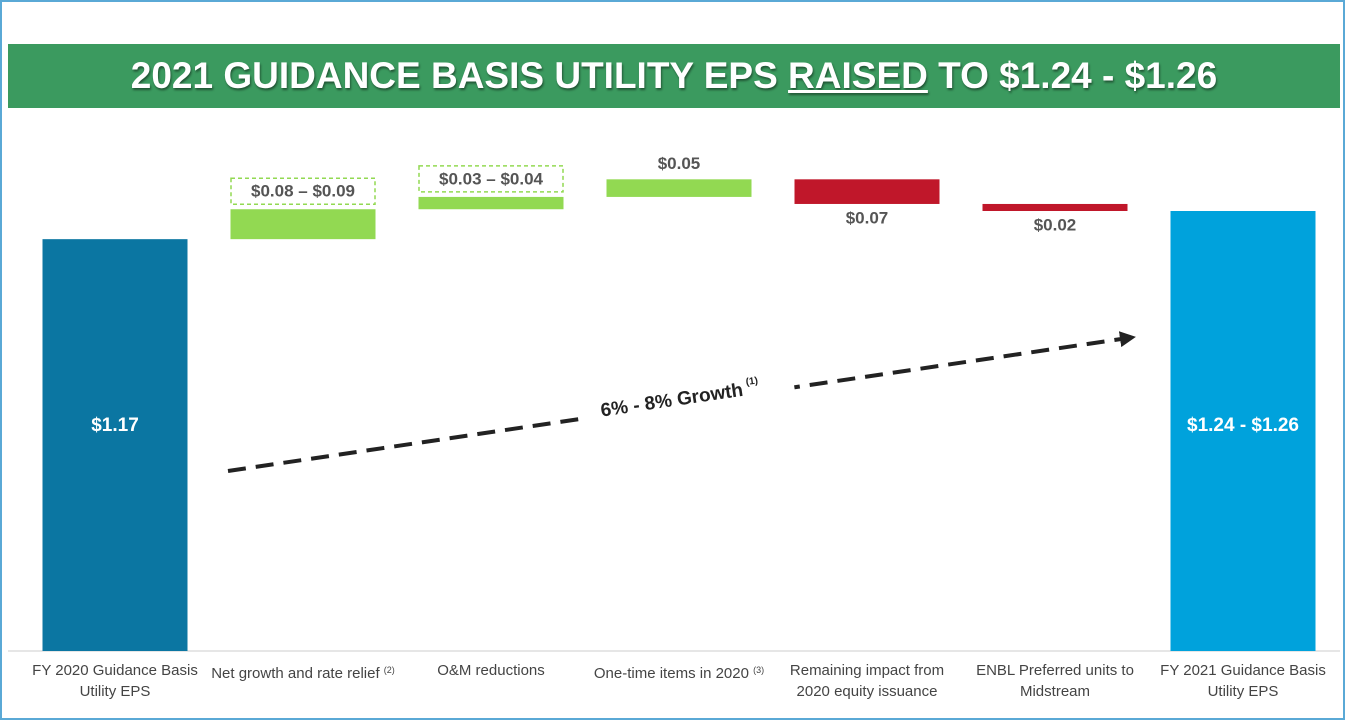  I want to click on x-tick-label: FY 2021 Guidance Basis Utility EPS, so click(1243, 681).